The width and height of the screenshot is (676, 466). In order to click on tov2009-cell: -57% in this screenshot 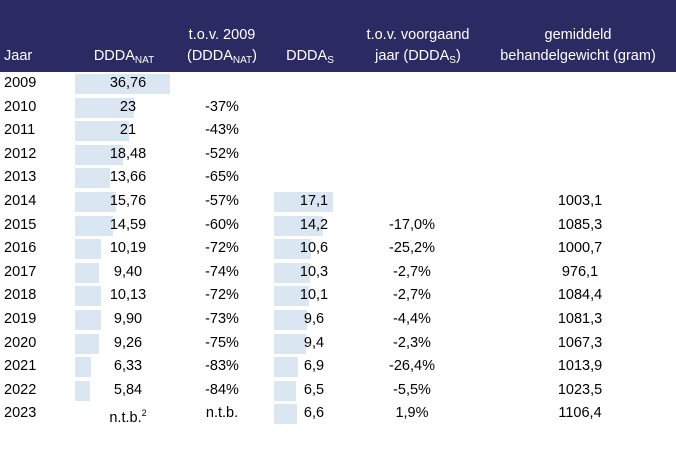, I will do `click(222, 200)`.